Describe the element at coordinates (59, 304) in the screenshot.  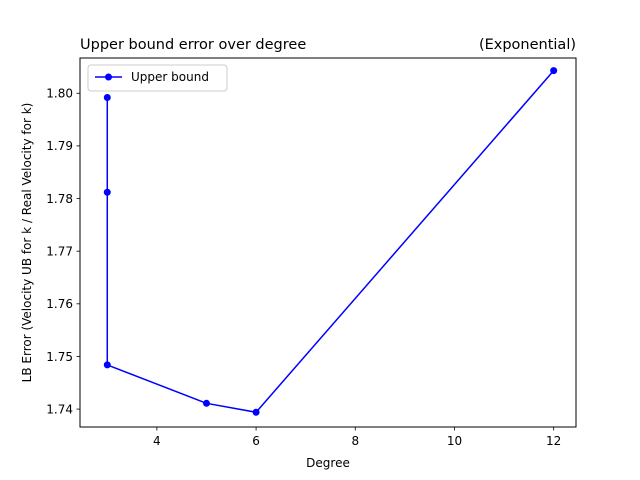
I see `y-tick-label: 1.76` at that location.